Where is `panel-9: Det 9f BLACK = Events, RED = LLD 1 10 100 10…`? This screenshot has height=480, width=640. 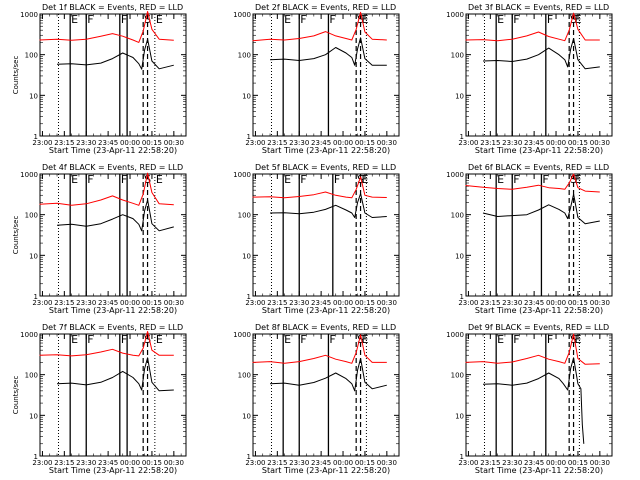
panel-9: Det 9f BLACK = Events, RED = LLD 1 10 100 10… is located at coordinates (529, 399).